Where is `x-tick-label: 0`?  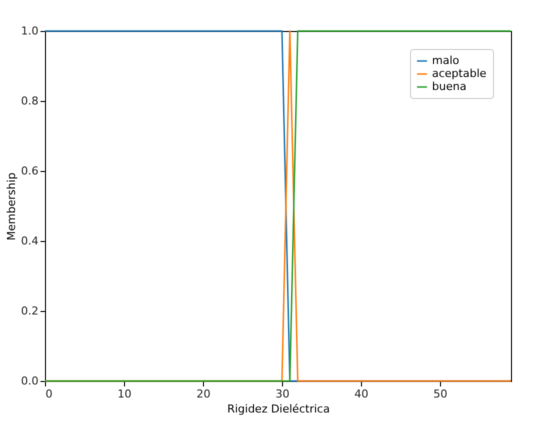 x-tick-label: 0 is located at coordinates (49, 394).